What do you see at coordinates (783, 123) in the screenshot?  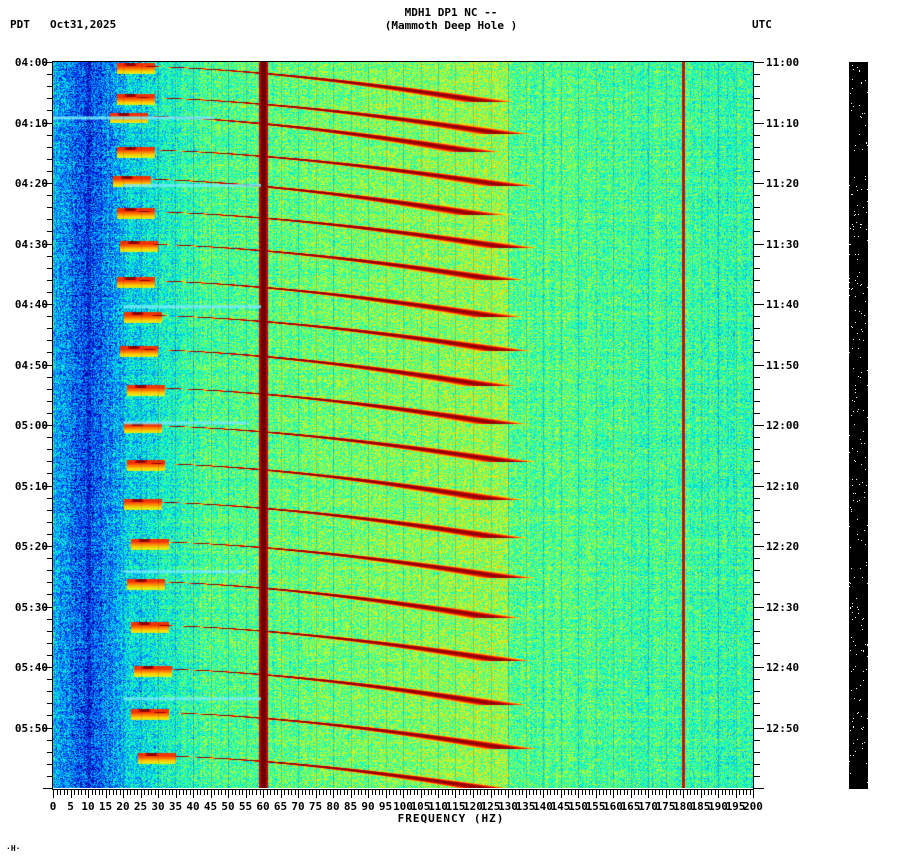 I see `y-axis-label-utc: 11:10` at bounding box center [783, 123].